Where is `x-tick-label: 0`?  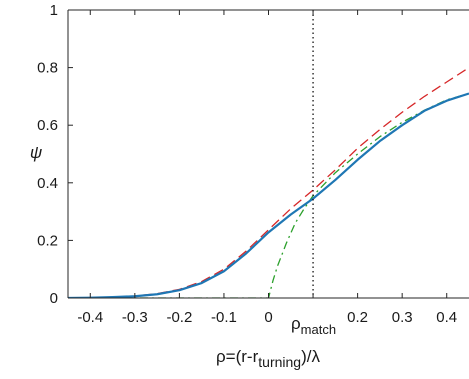
x-tick-label: 0 is located at coordinates (268, 317).